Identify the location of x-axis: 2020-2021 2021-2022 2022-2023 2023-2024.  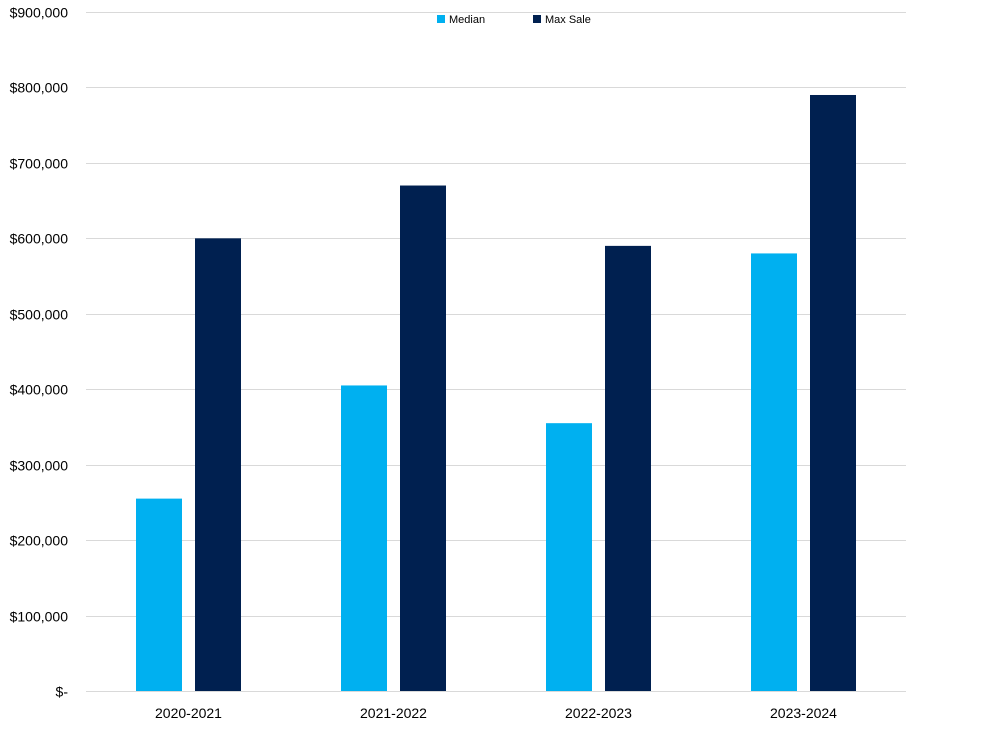
(496, 713).